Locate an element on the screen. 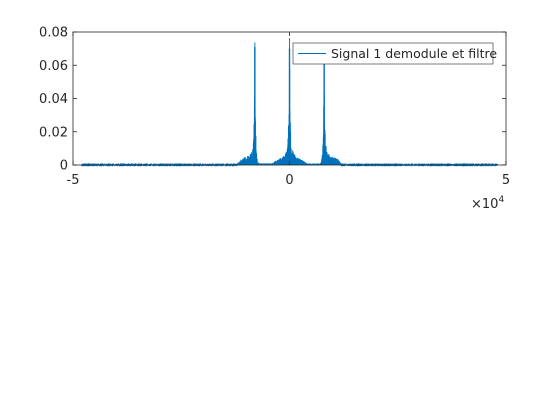 This screenshot has height=420, width=560. x-tick-label: 0 is located at coordinates (289, 180).